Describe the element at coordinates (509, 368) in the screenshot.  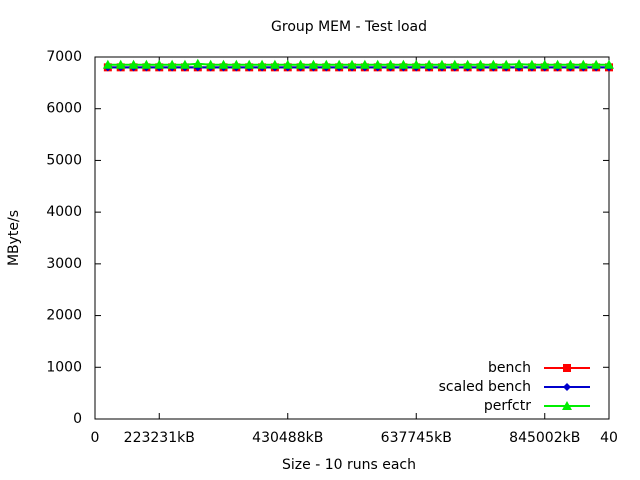
I see `legend-label: bench` at that location.